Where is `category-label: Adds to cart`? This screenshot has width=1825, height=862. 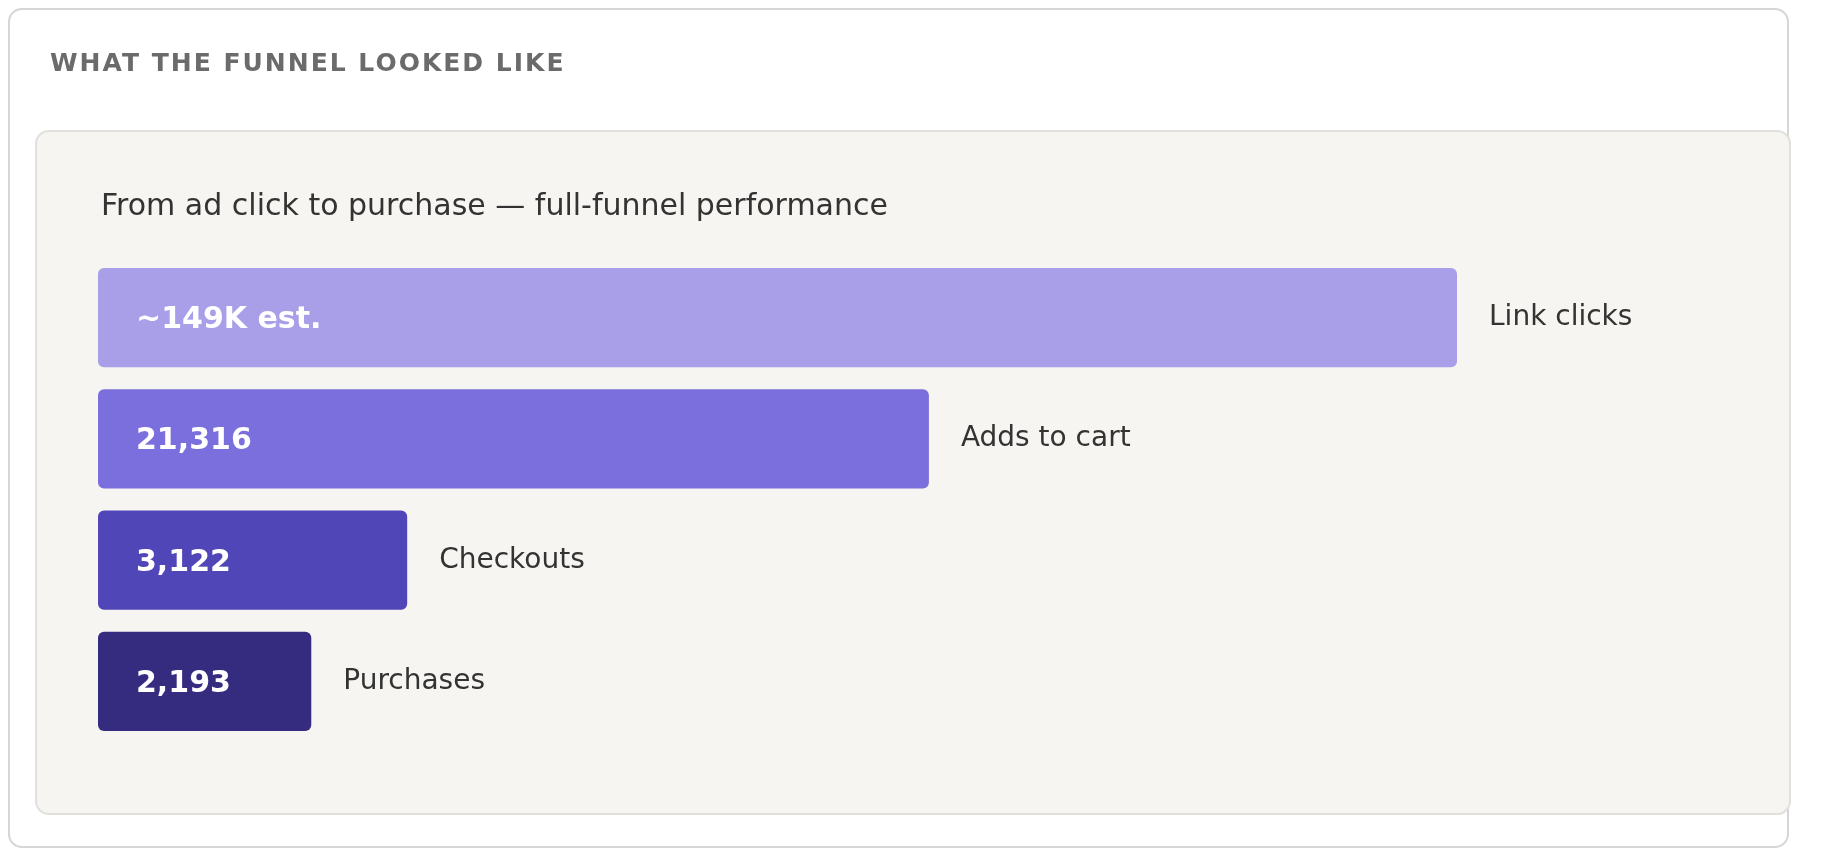
category-label: Adds to cart is located at coordinates (1045, 437).